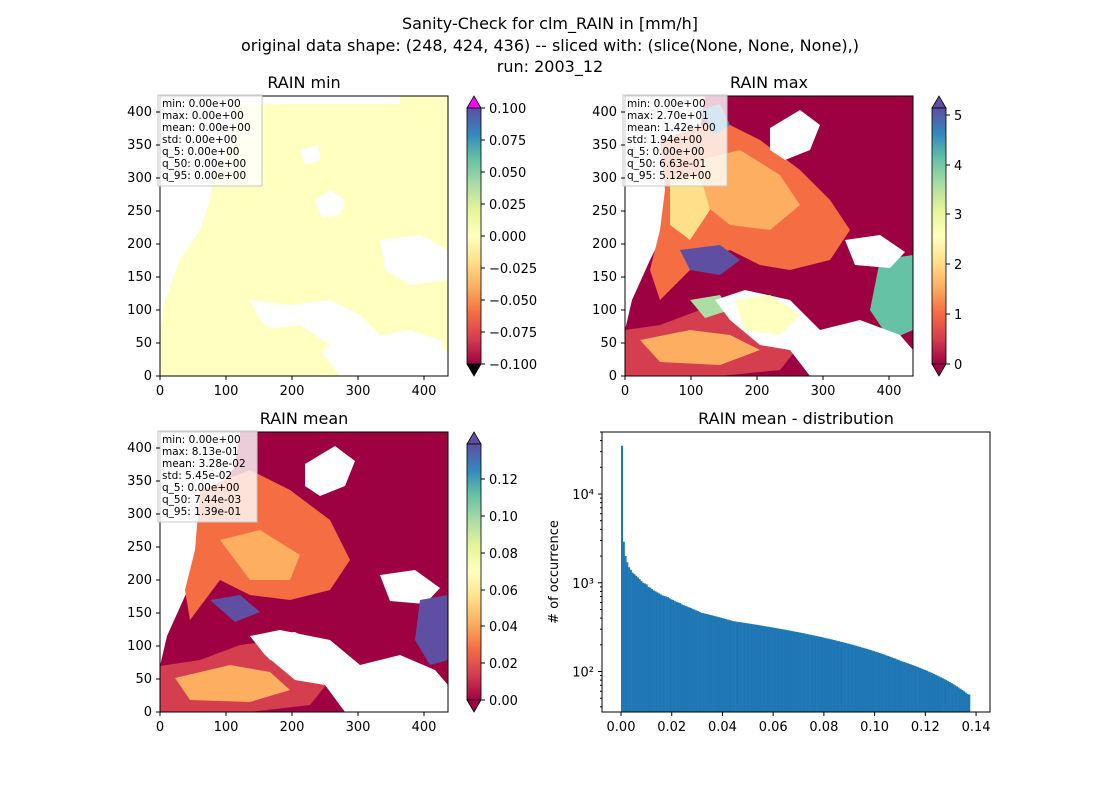 This screenshot has width=1100, height=800. Describe the element at coordinates (292, 378) in the screenshot. I see `x-tick` at that location.